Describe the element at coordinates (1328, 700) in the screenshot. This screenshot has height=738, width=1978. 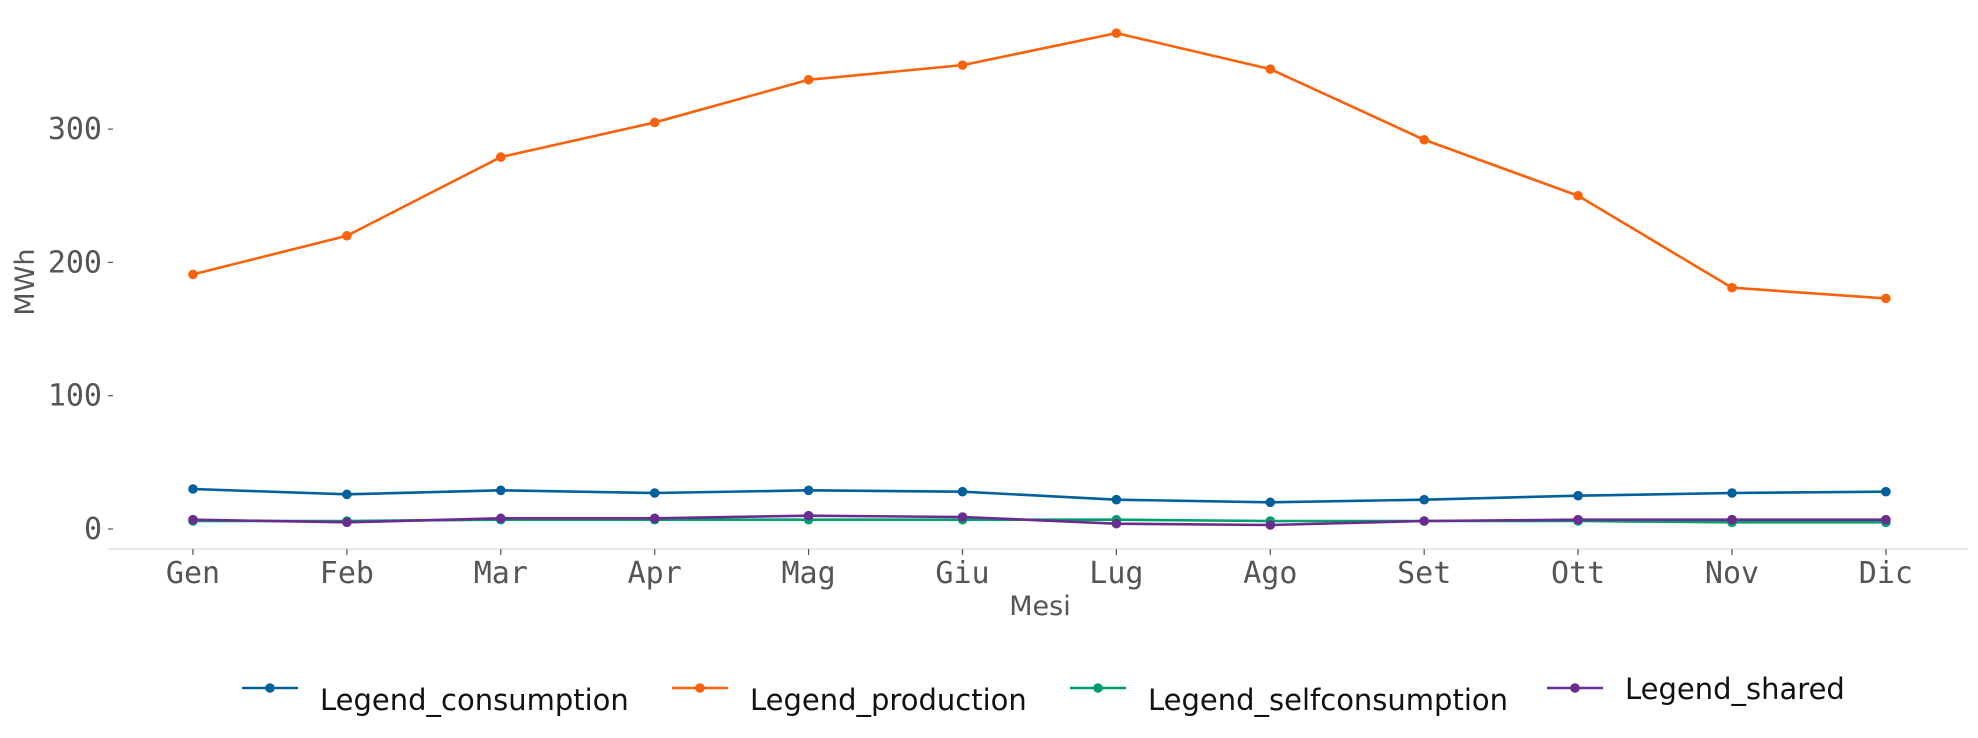
I see `legend-label: Legend_selfconsumption` at that location.